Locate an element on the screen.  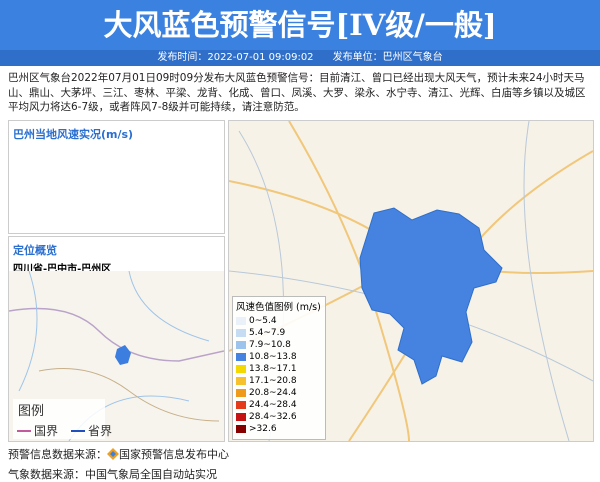
legend-row: >32.6 is located at coordinates (280, 429).